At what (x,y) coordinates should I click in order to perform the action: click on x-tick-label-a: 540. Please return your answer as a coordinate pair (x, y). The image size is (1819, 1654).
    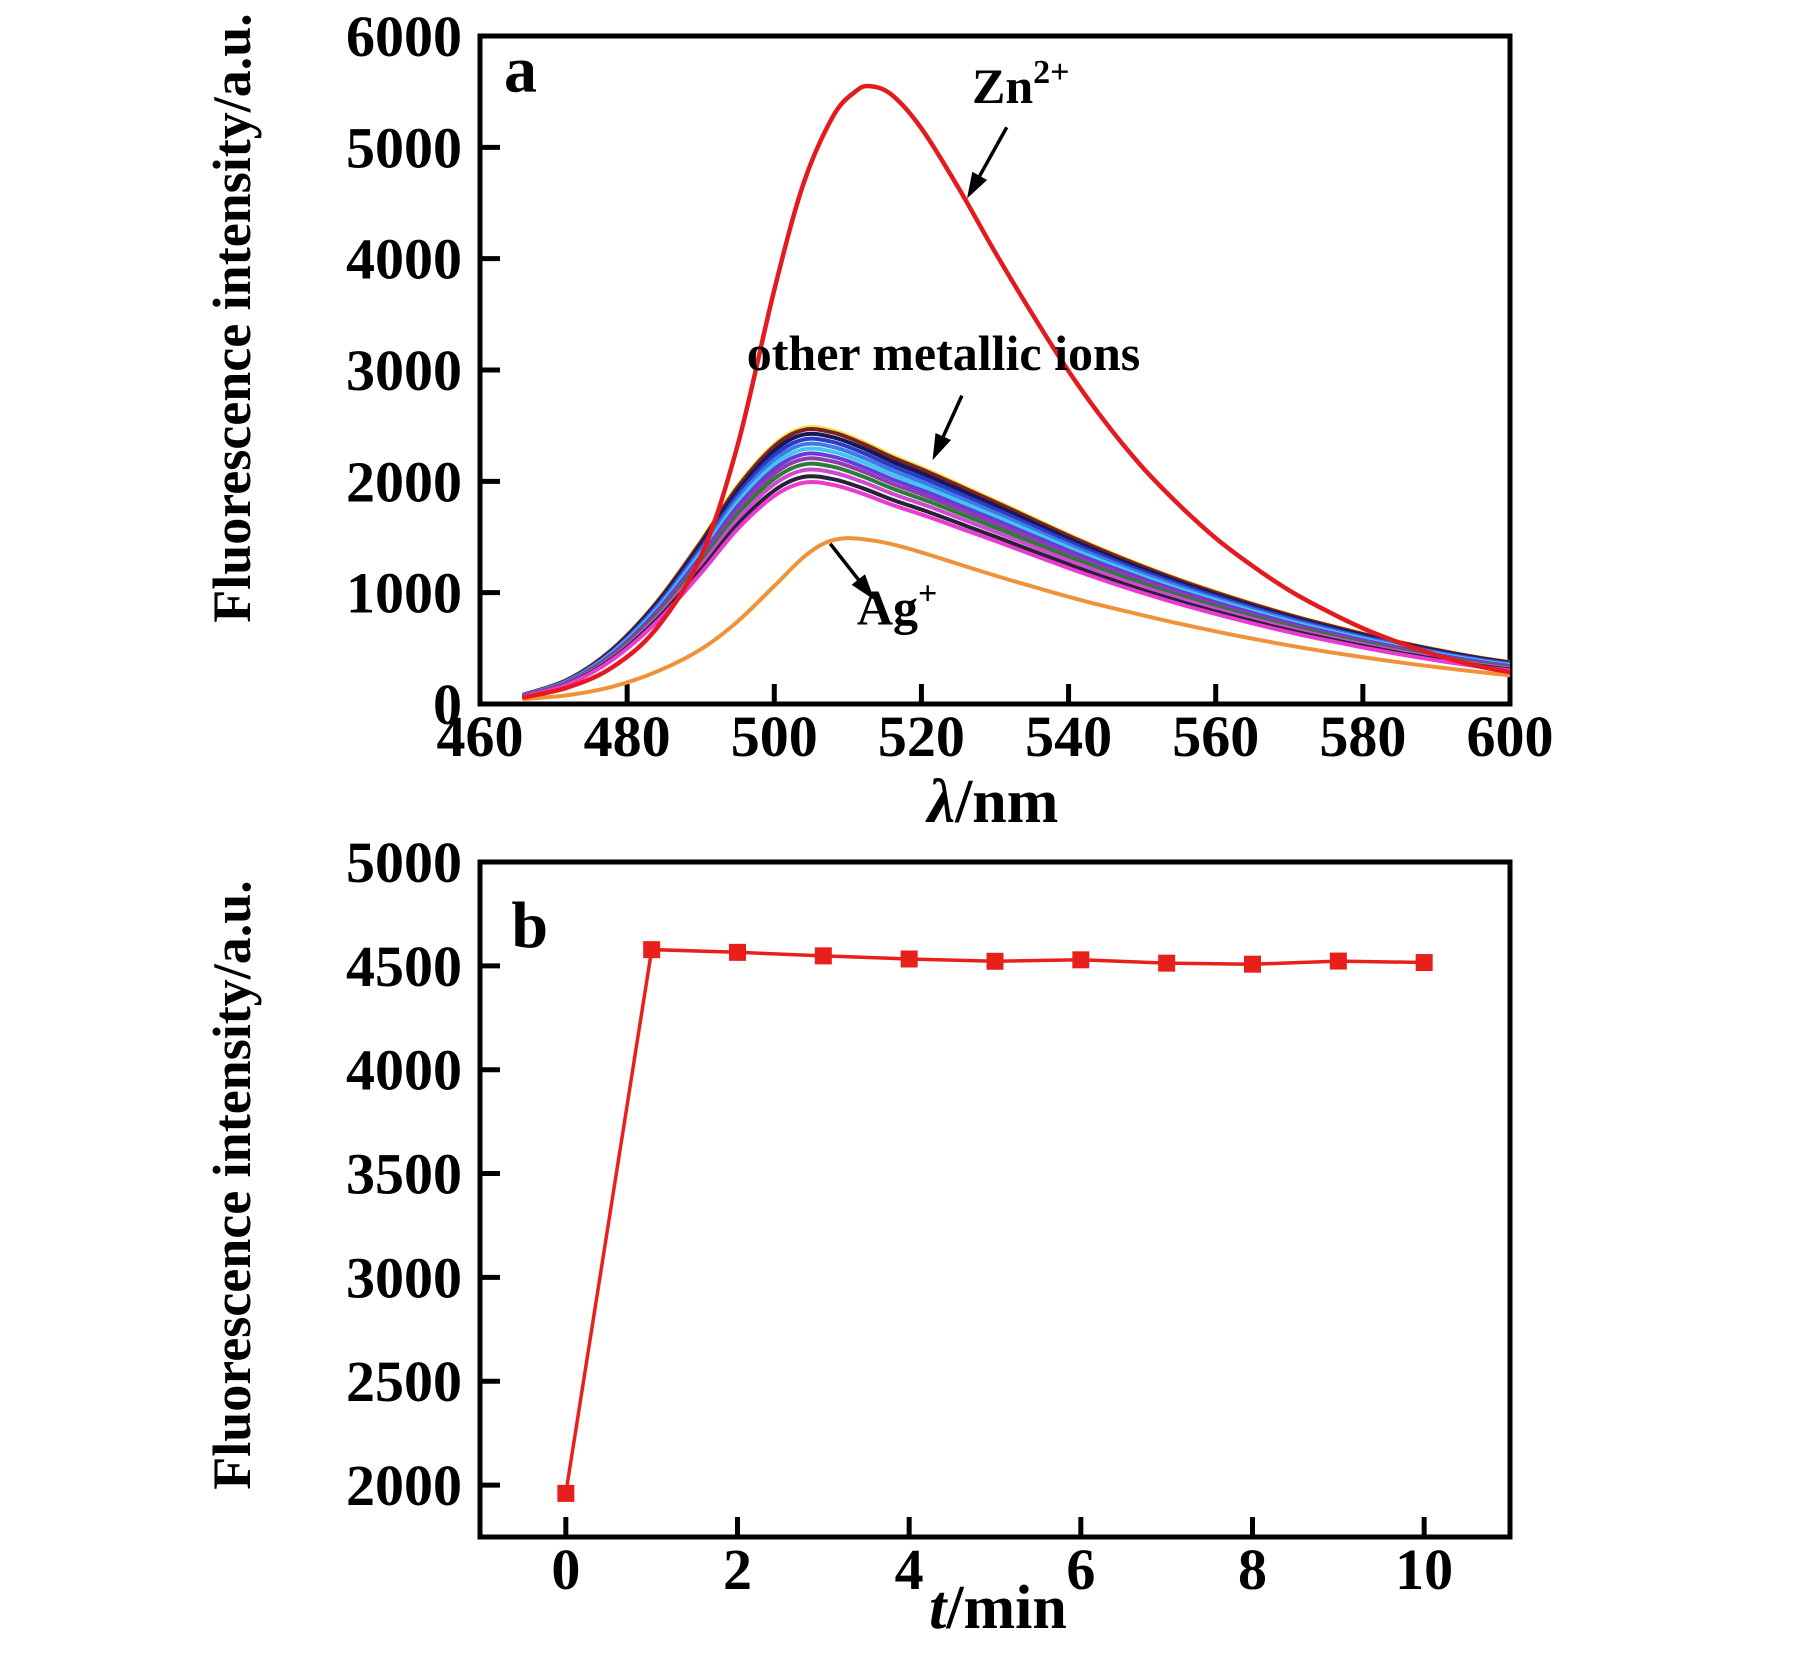
    Looking at the image, I should click on (1068, 736).